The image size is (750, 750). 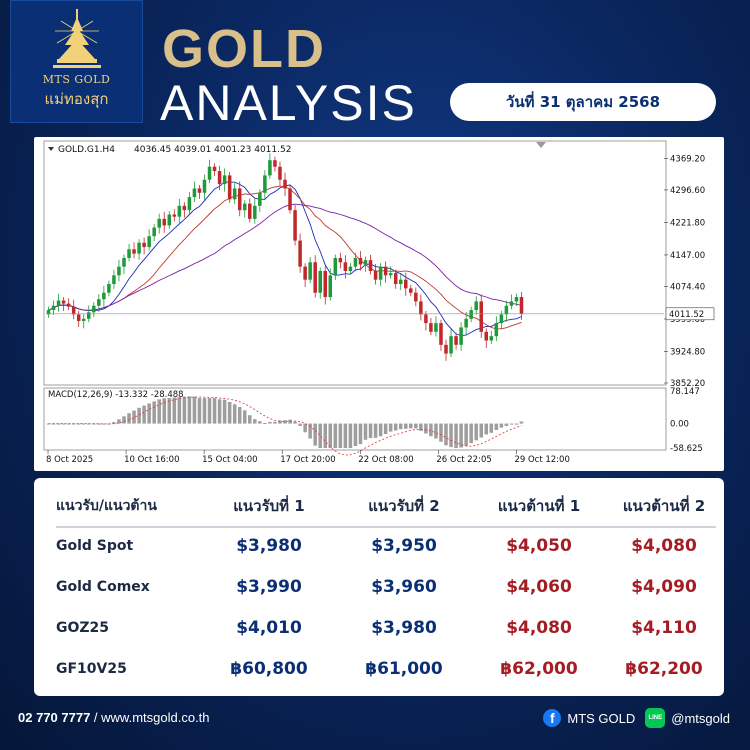 I want to click on line-id: @mtsgold, so click(x=700, y=718).